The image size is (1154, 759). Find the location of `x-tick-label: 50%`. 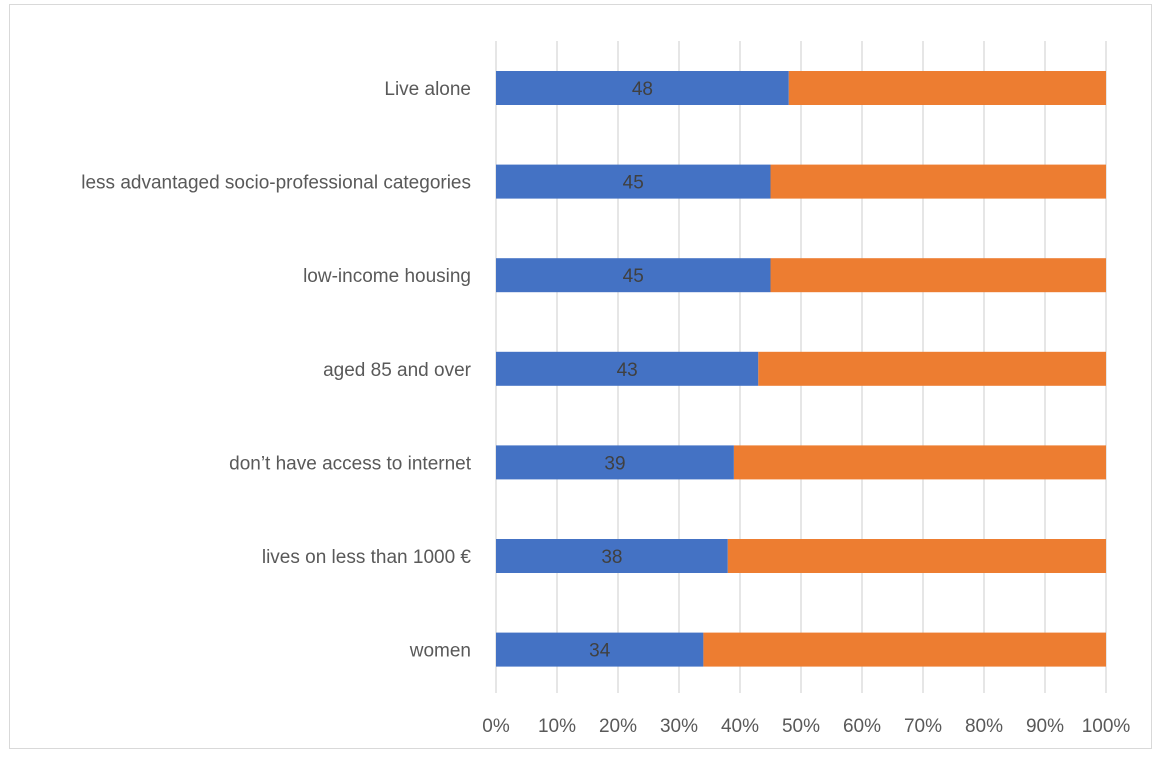

x-tick-label: 50% is located at coordinates (801, 726).